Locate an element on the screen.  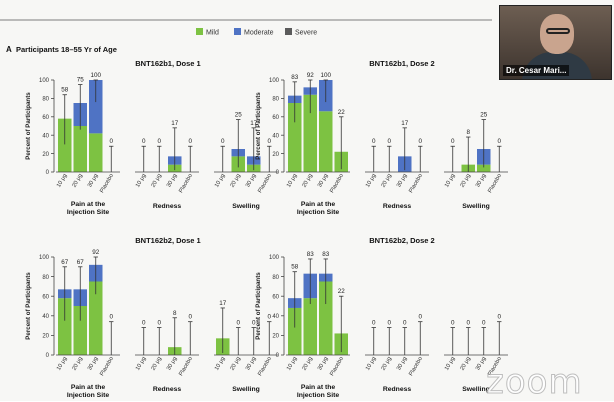
section-title: Participants 18–55 Yr of Age is located at coordinates (66, 49).